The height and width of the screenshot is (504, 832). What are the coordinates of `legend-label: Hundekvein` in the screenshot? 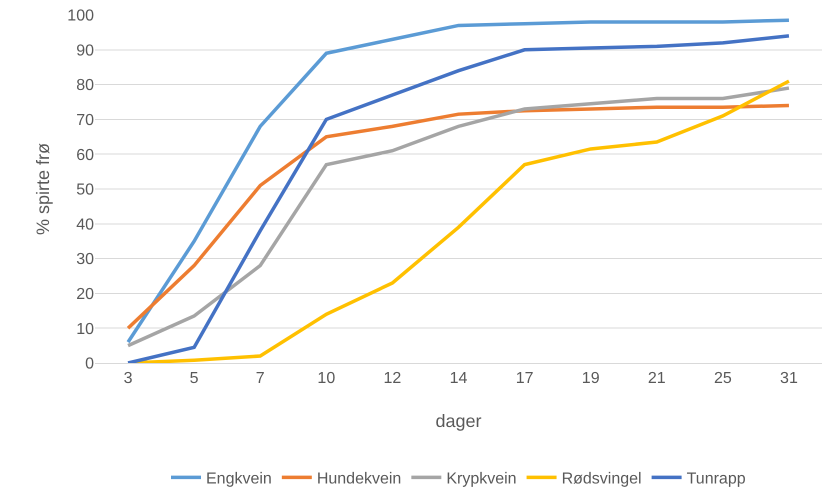 It's located at (359, 479).